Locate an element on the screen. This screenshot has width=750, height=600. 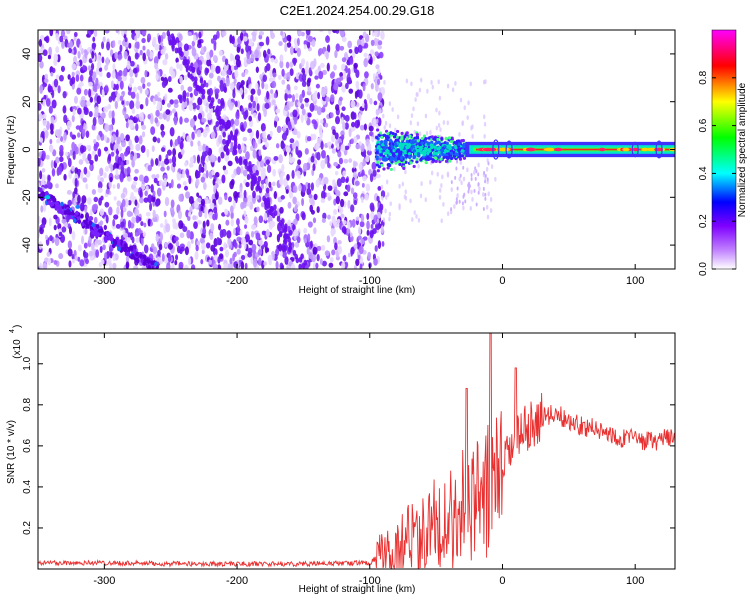
y-tick-label: -20 is located at coordinates (27, 197).